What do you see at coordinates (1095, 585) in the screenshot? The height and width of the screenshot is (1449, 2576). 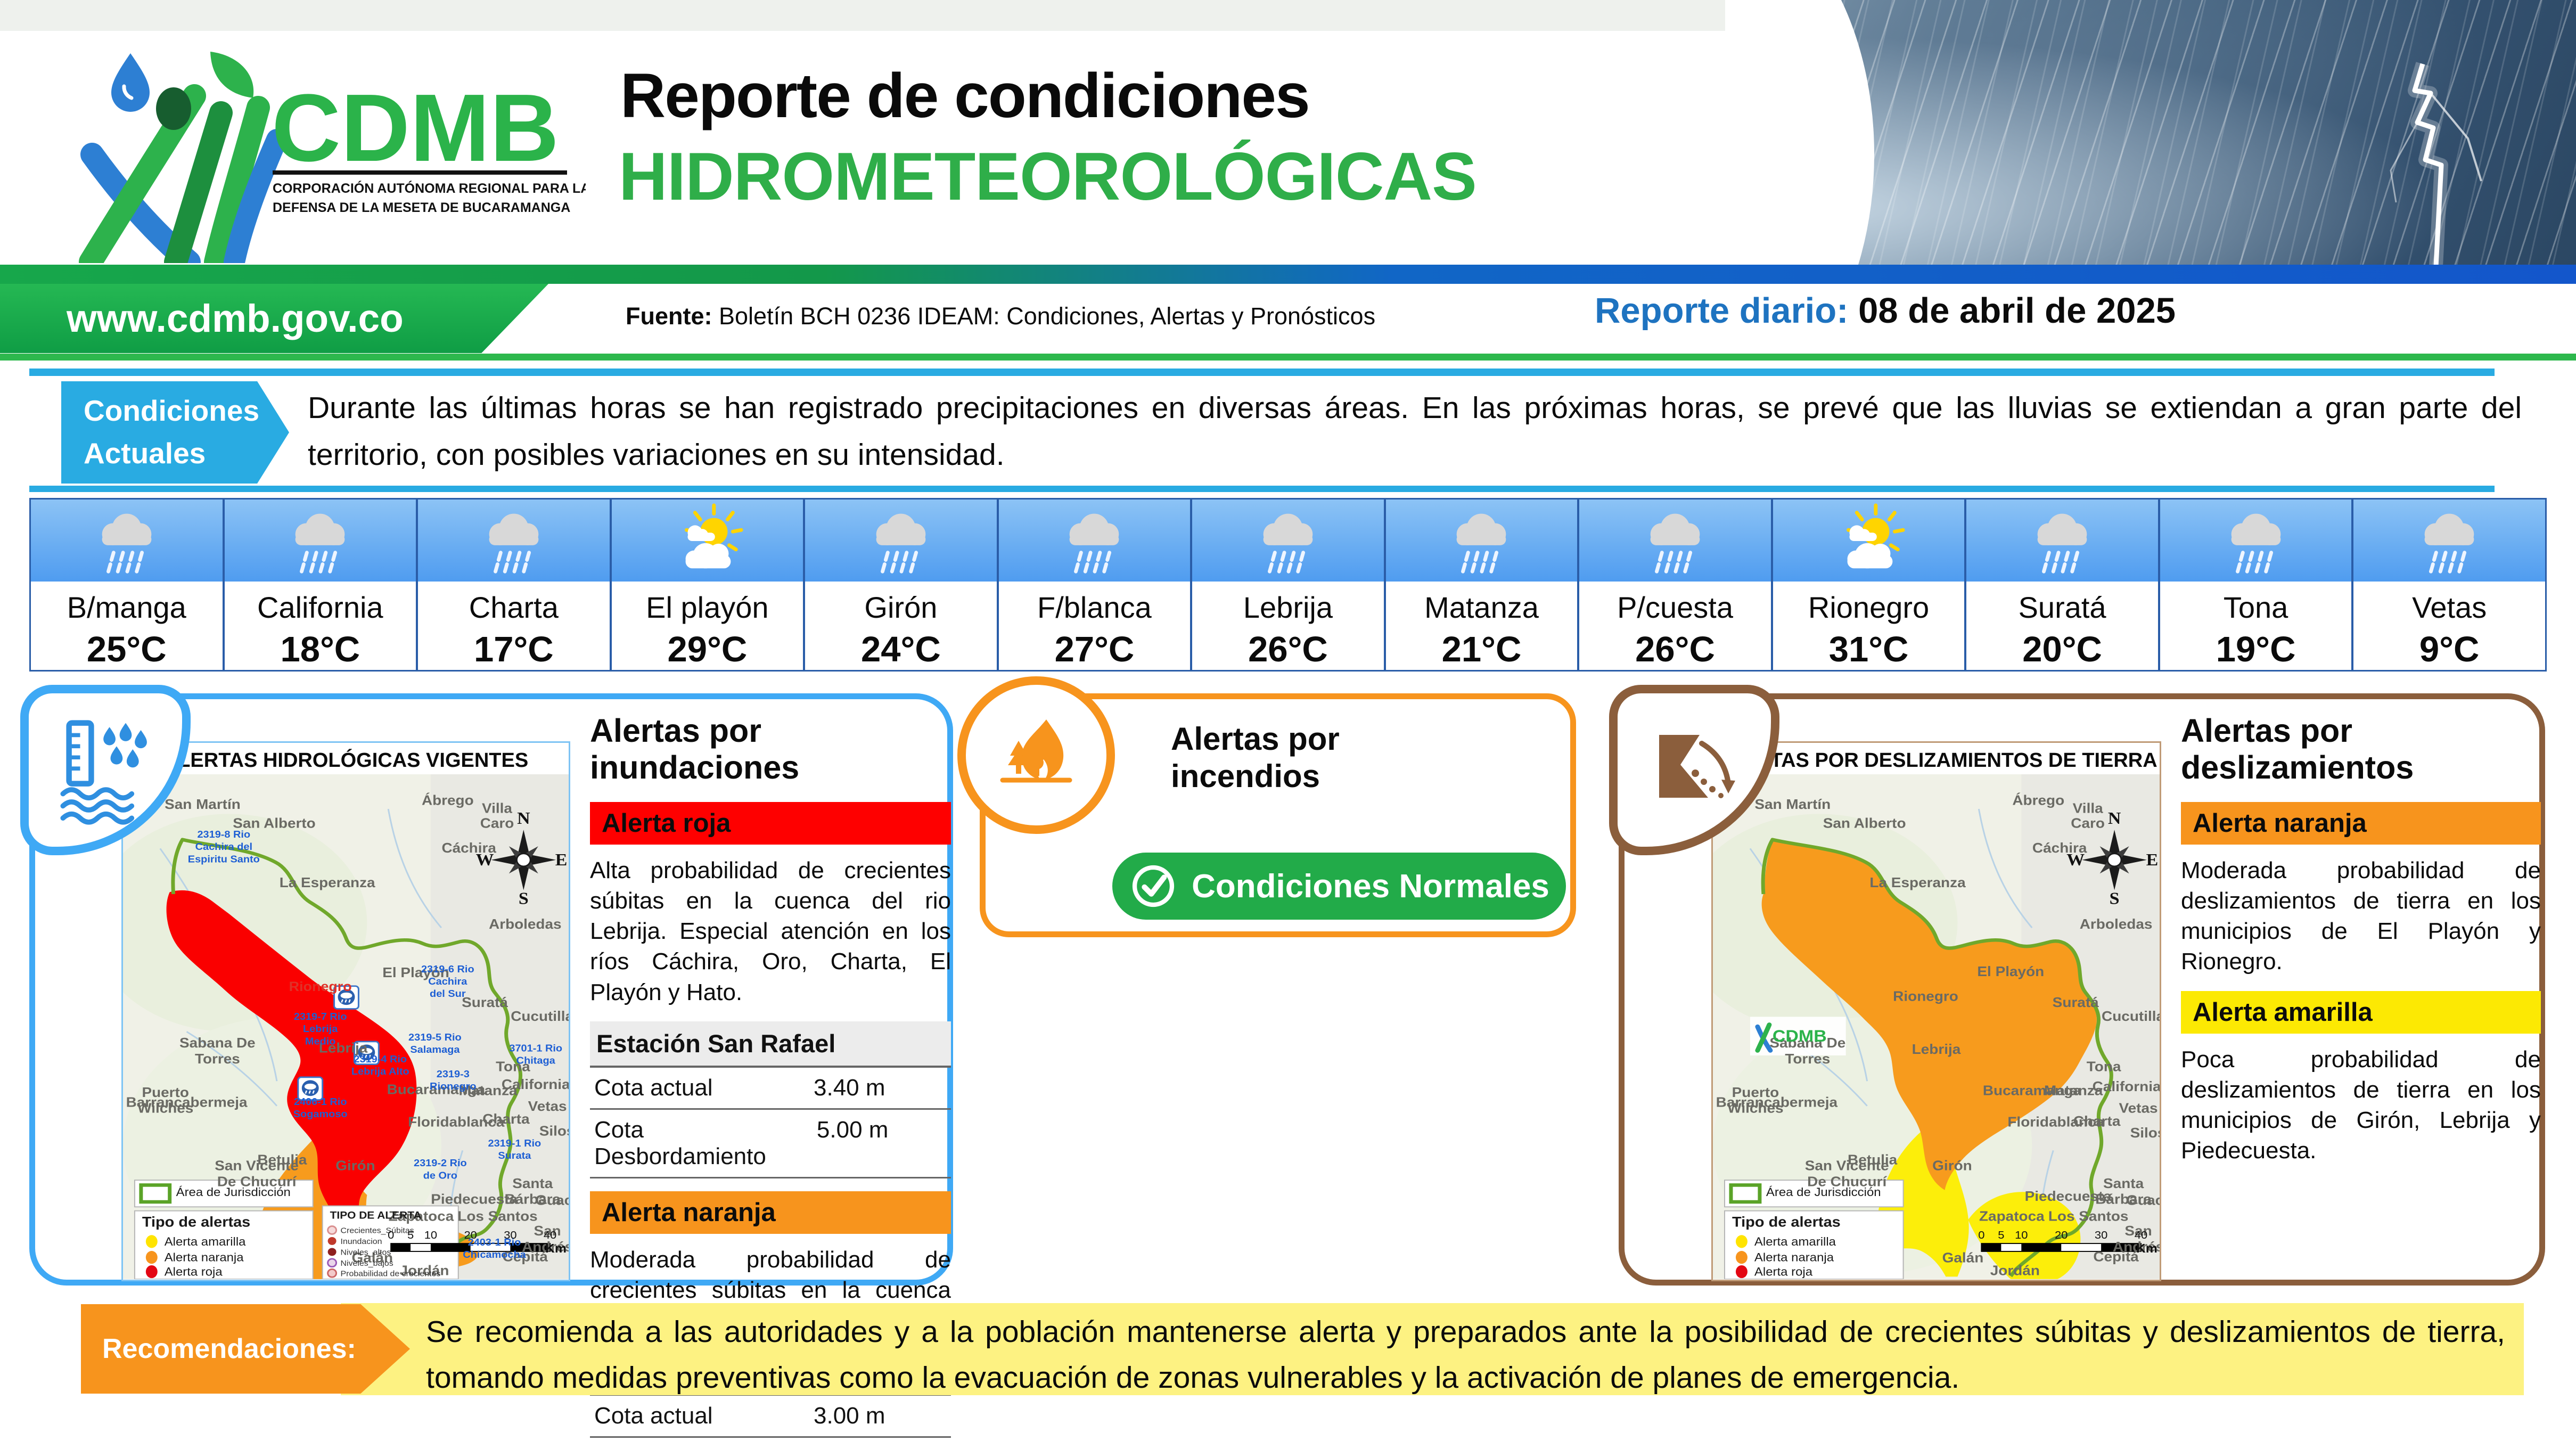 I see `weather-city-column: F/blanca 27°C` at bounding box center [1095, 585].